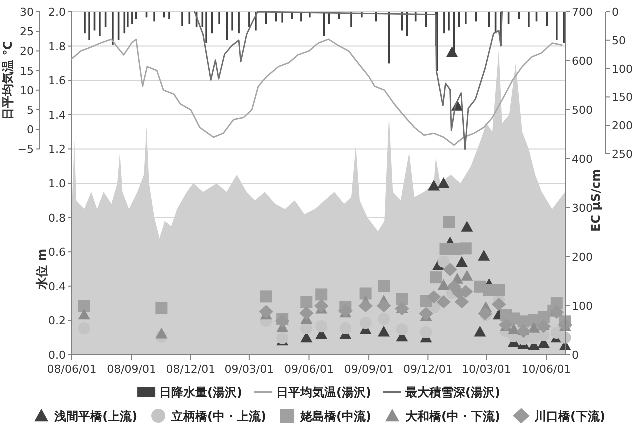  What do you see at coordinates (57, 149) in the screenshot?
I see `y-tick-label: 1.2` at bounding box center [57, 149].